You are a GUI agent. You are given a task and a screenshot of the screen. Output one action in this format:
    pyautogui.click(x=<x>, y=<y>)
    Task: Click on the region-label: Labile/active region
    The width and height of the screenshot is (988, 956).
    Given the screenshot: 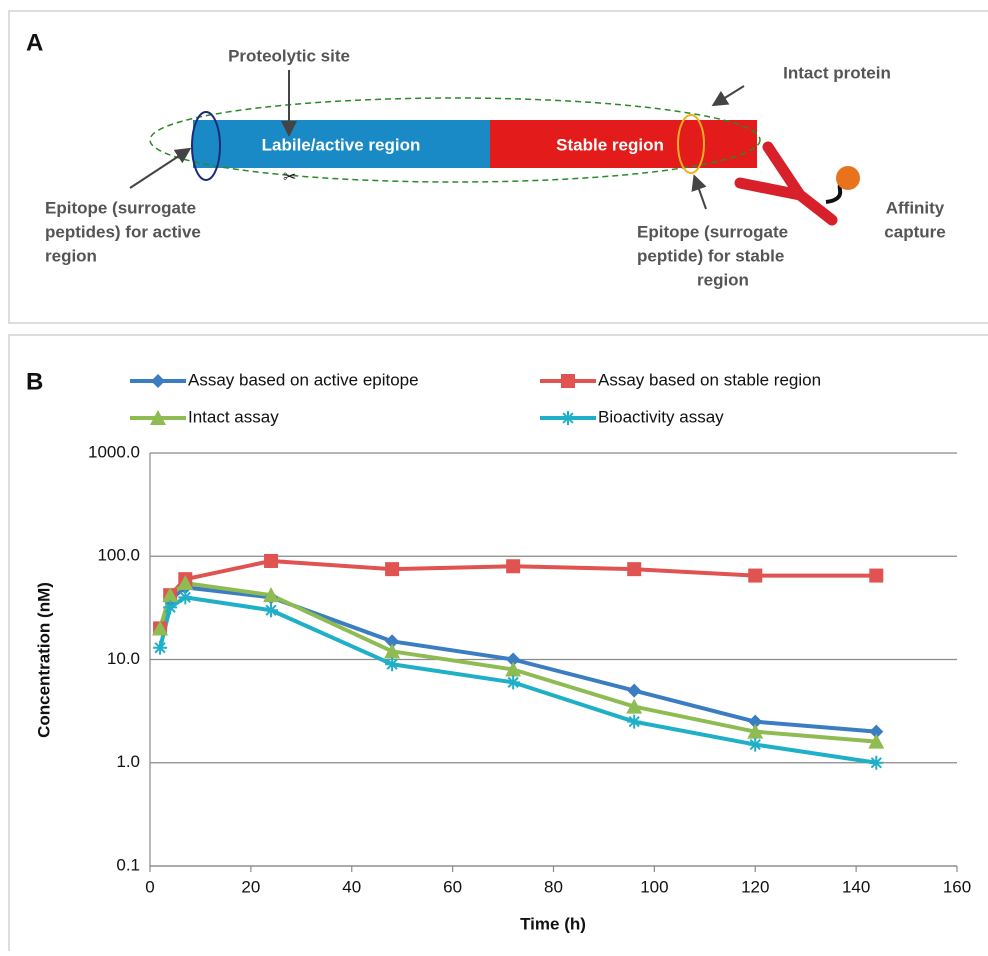 What is the action you would take?
    pyautogui.click(x=341, y=144)
    